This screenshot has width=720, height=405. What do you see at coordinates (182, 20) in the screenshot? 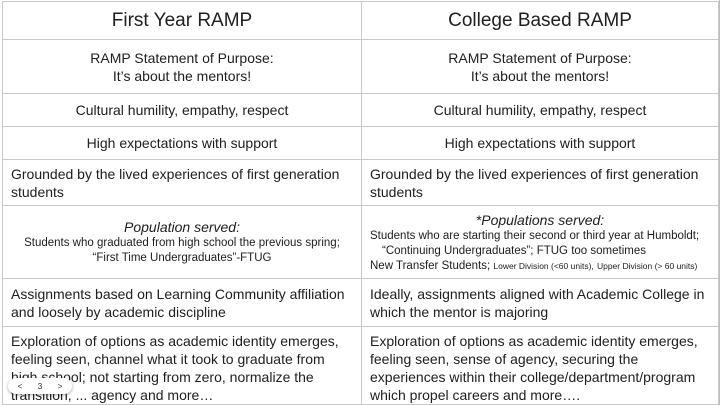
I see `header-first-year: First Year RAMP` at bounding box center [182, 20].